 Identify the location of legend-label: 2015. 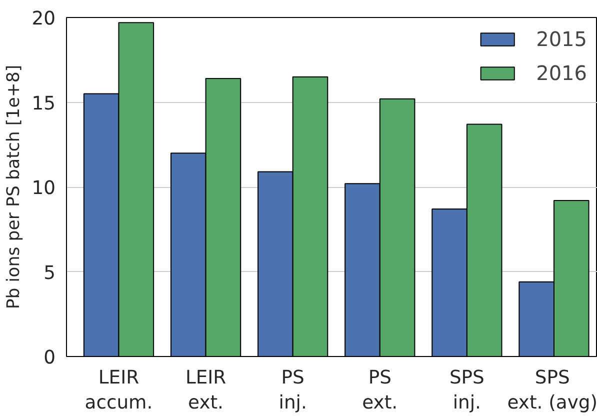
(561, 39).